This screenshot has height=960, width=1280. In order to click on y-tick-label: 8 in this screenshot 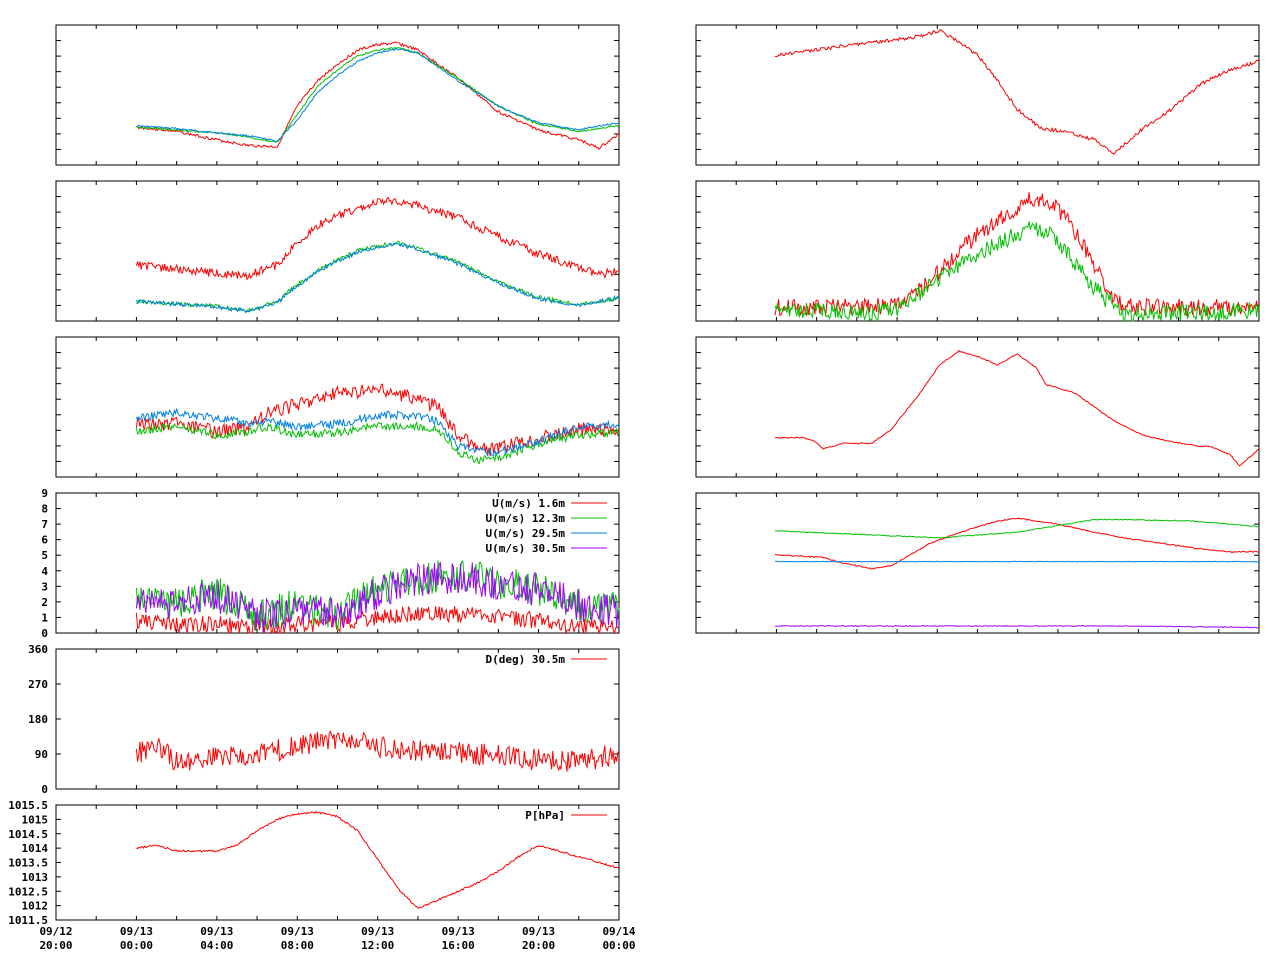, I will do `click(44, 509)`.